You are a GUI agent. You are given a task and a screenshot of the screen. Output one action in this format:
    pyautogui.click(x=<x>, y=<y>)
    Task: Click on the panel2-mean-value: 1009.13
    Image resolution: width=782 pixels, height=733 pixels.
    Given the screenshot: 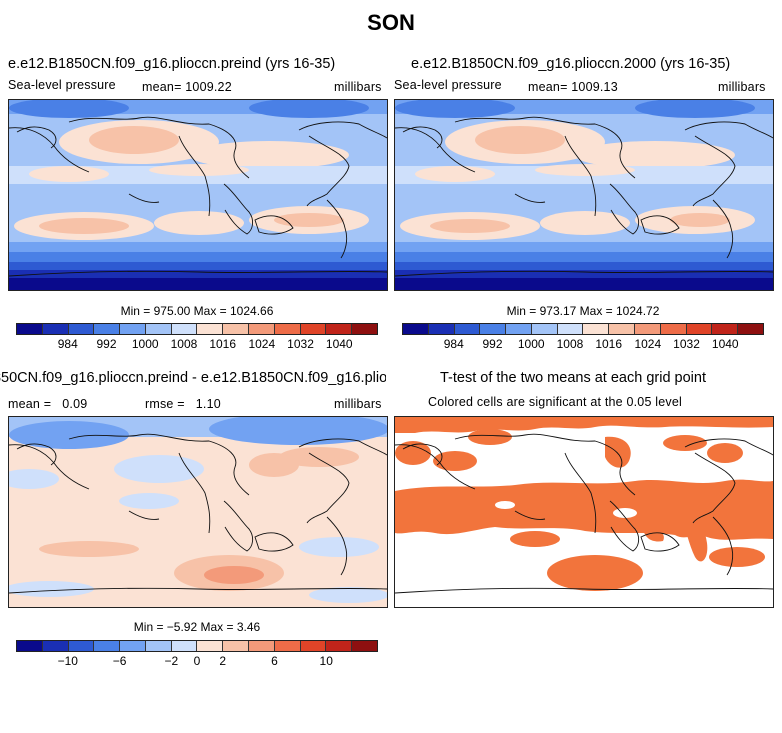 What is the action you would take?
    pyautogui.click(x=594, y=87)
    